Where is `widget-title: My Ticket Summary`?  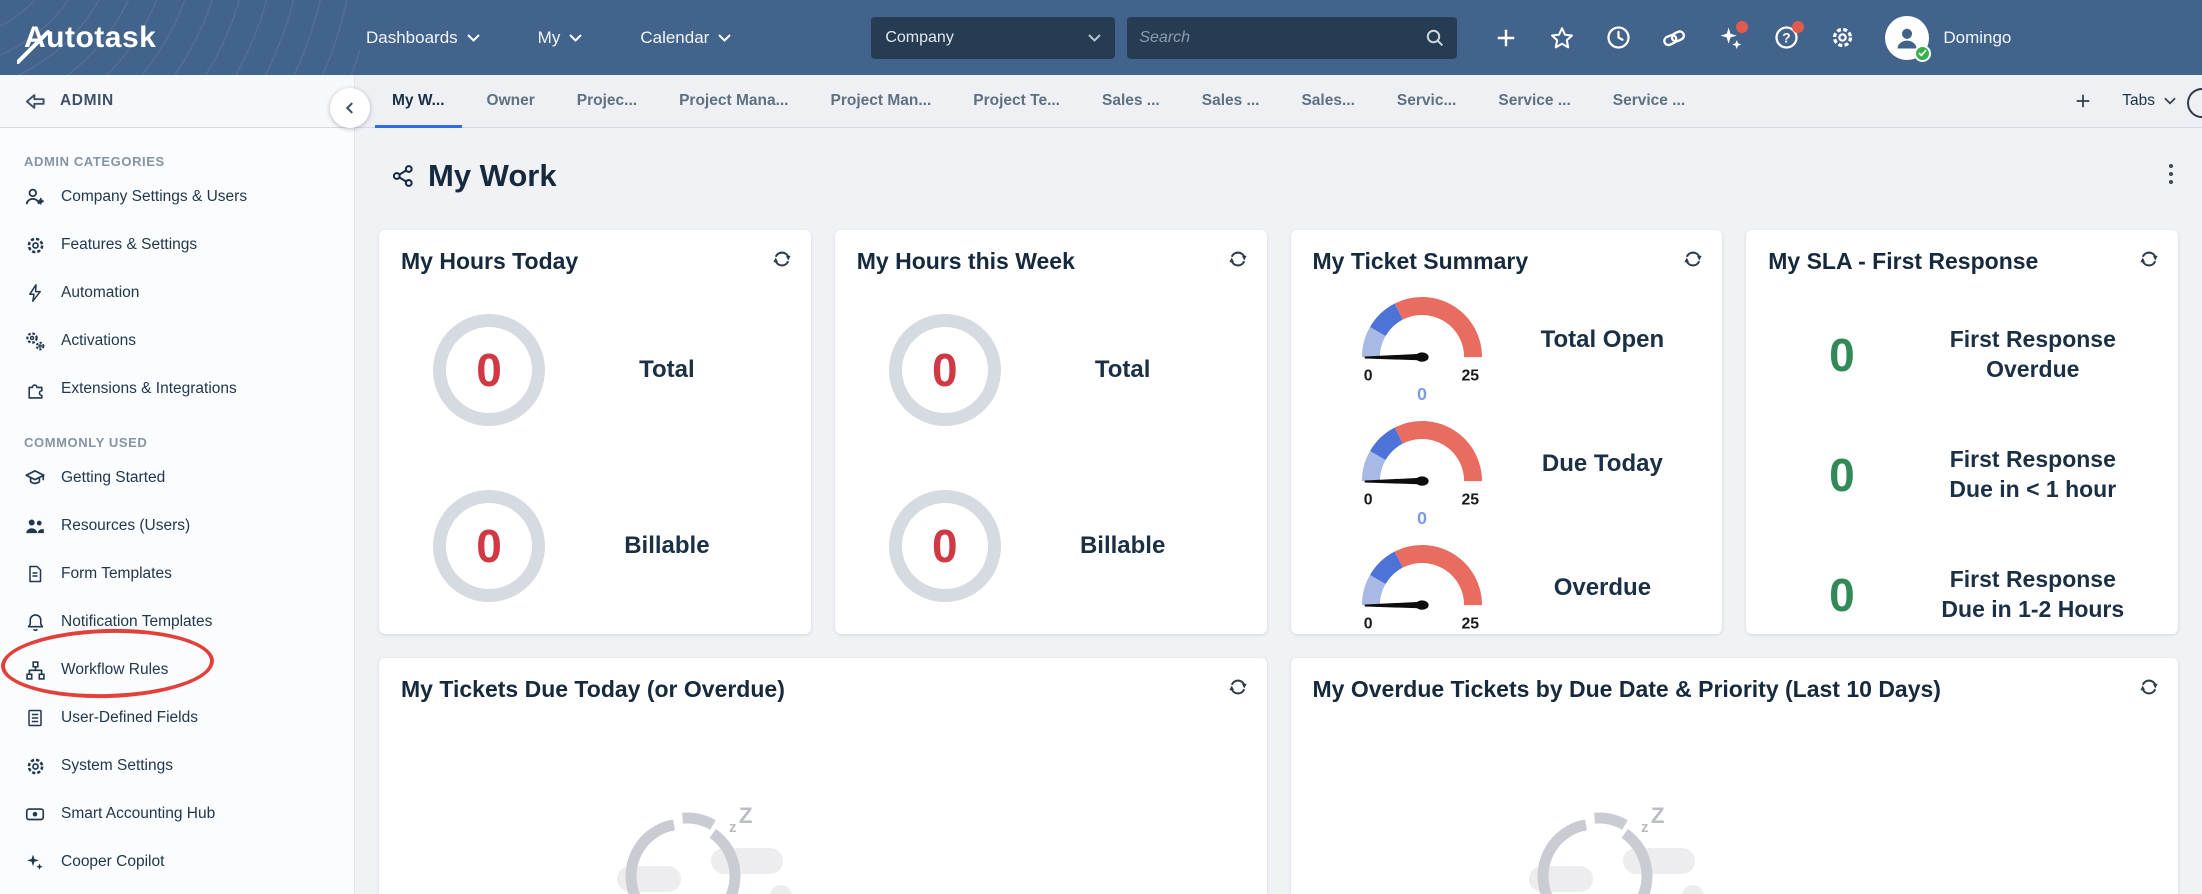
widget-title: My Ticket Summary is located at coordinates (1420, 261).